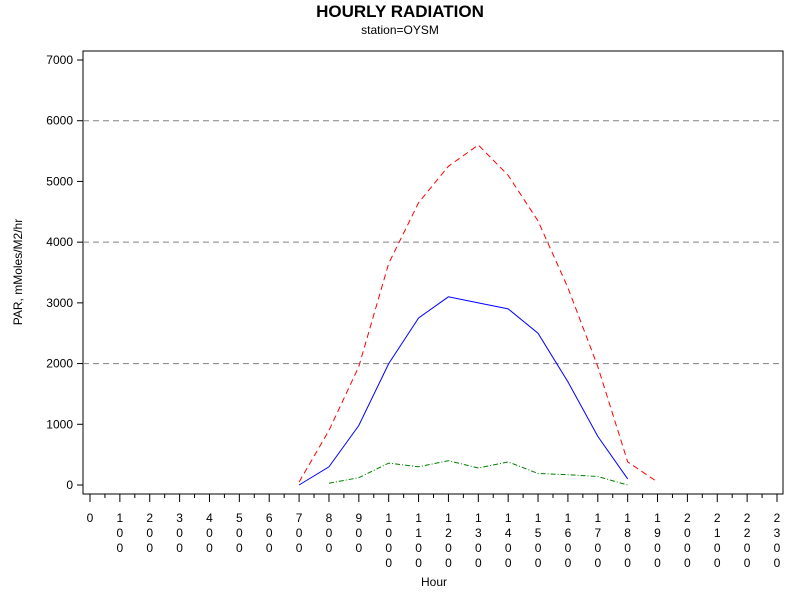 Image resolution: width=800 pixels, height=600 pixels. I want to click on y-tick-label: 6000, so click(59, 121).